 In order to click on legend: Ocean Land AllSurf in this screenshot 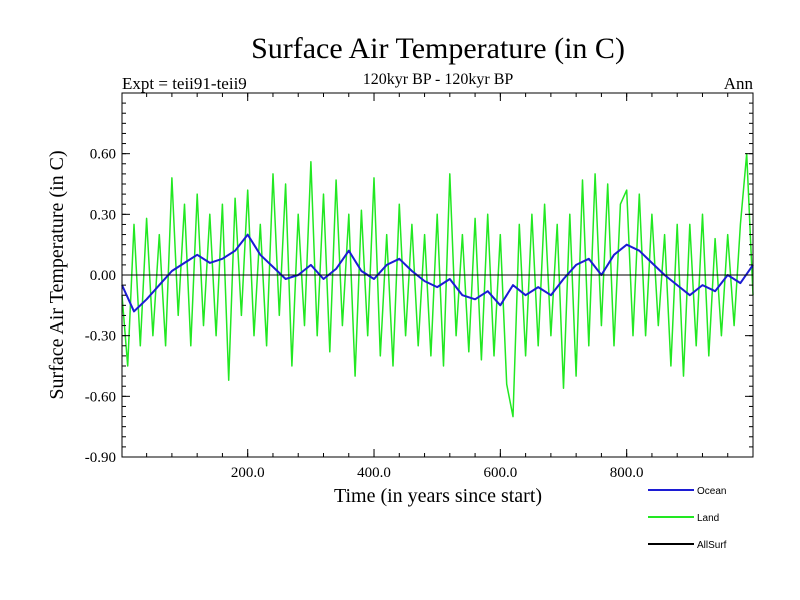, I will do `click(687, 518)`.